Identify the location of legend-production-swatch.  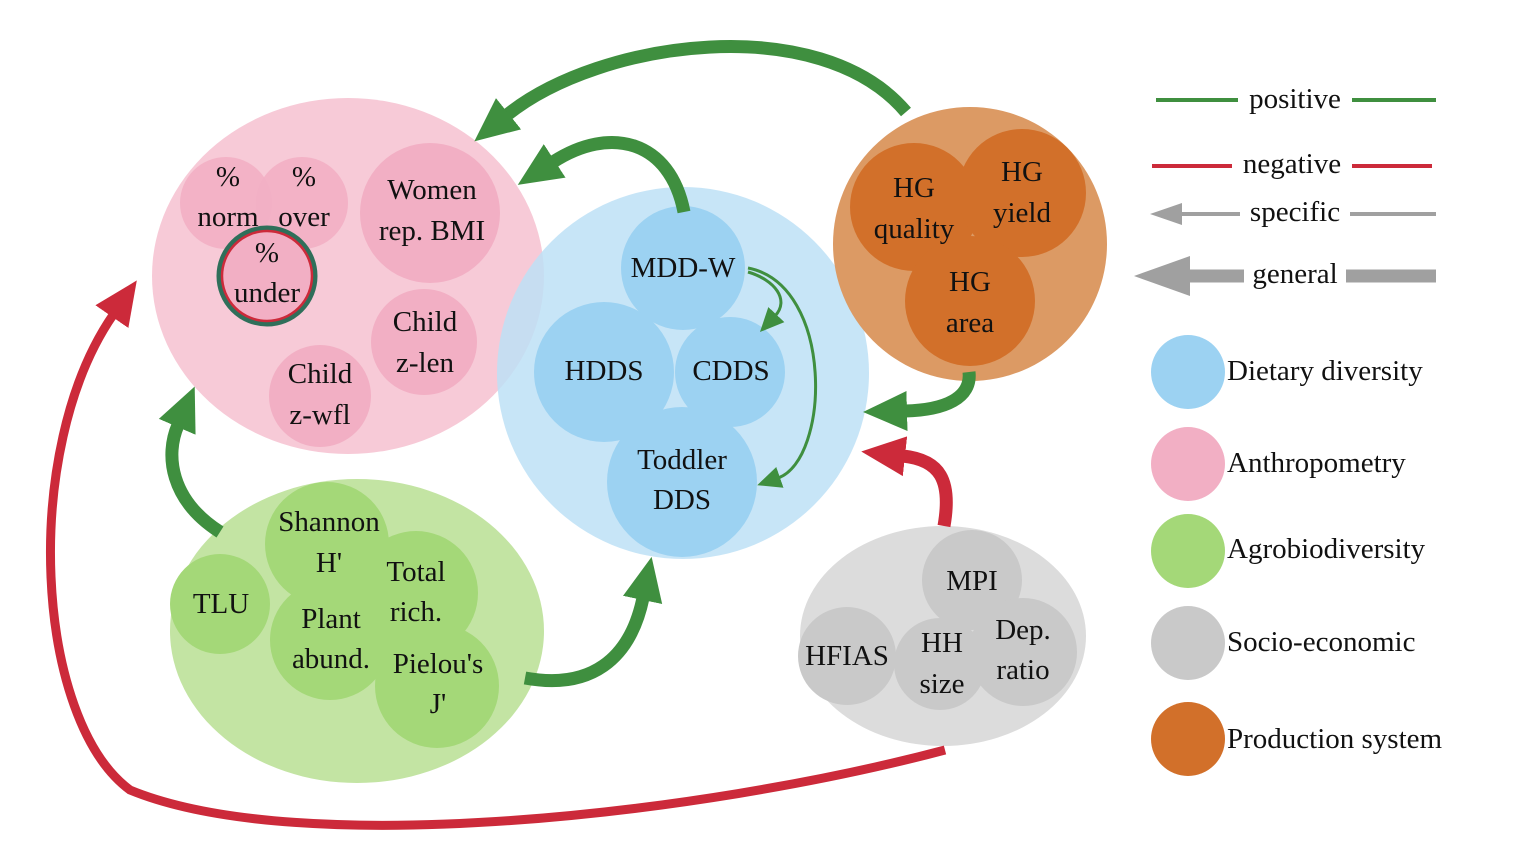
(1188, 739).